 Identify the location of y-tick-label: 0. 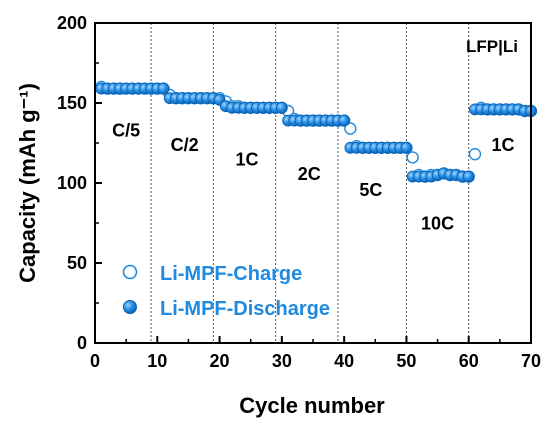
(82, 343).